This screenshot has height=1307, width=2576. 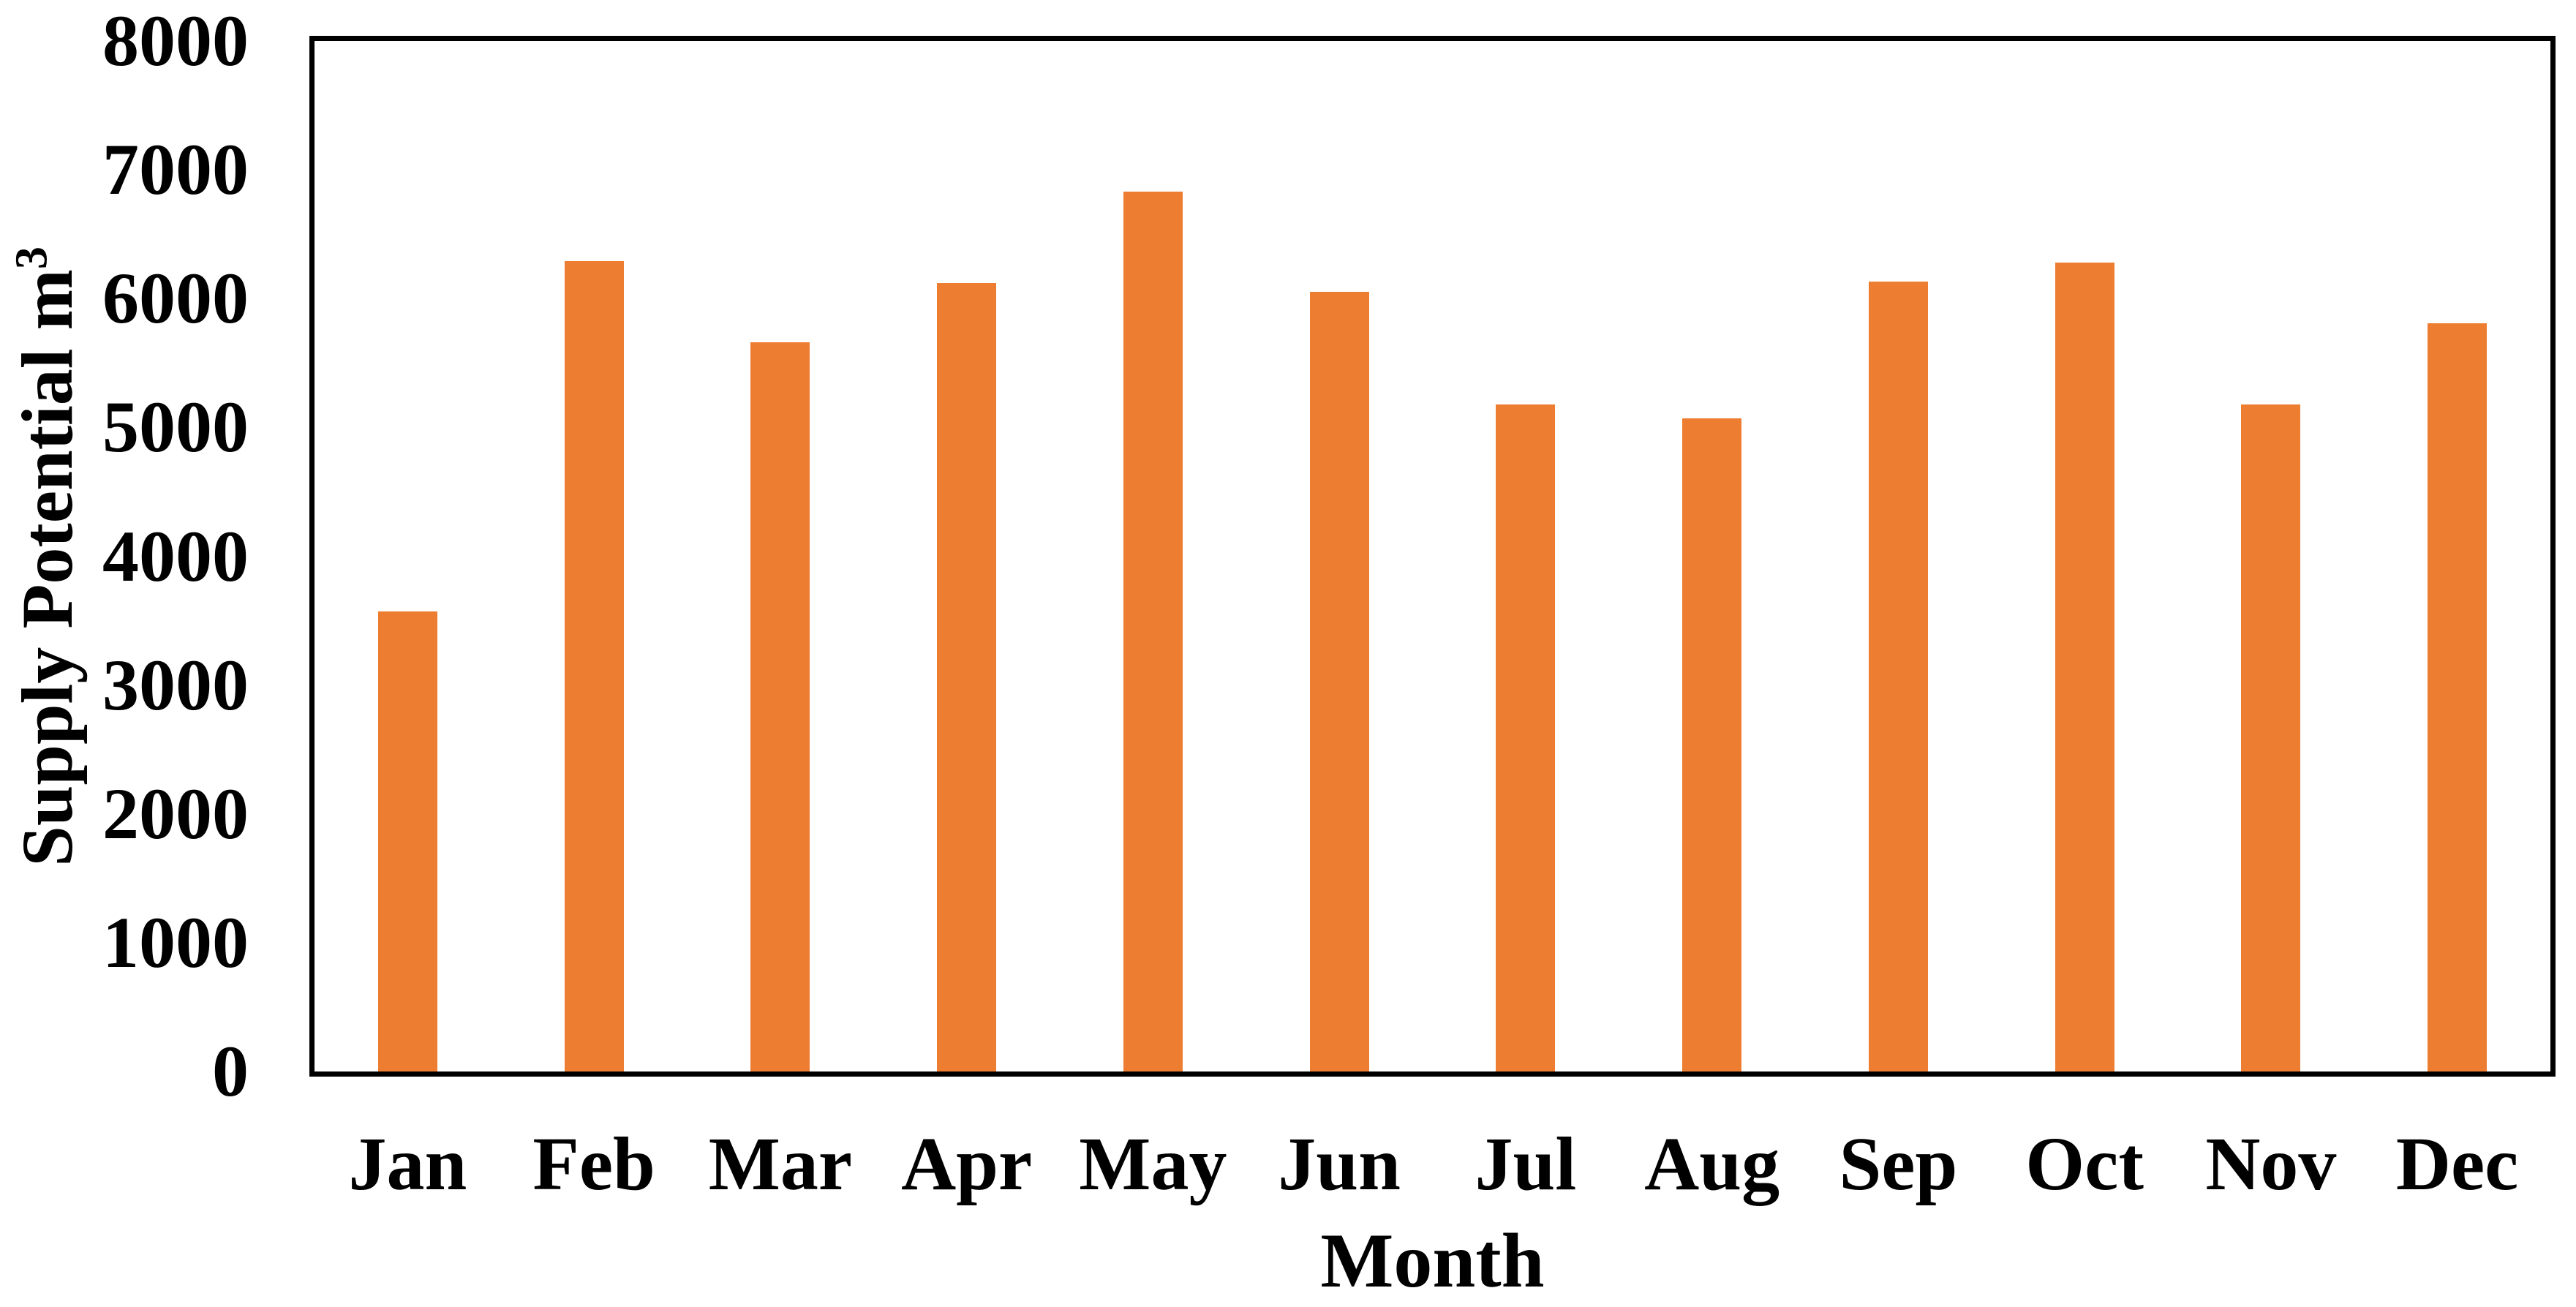 I want to click on y-axis-title: Supply Potential m3, so click(x=47, y=557).